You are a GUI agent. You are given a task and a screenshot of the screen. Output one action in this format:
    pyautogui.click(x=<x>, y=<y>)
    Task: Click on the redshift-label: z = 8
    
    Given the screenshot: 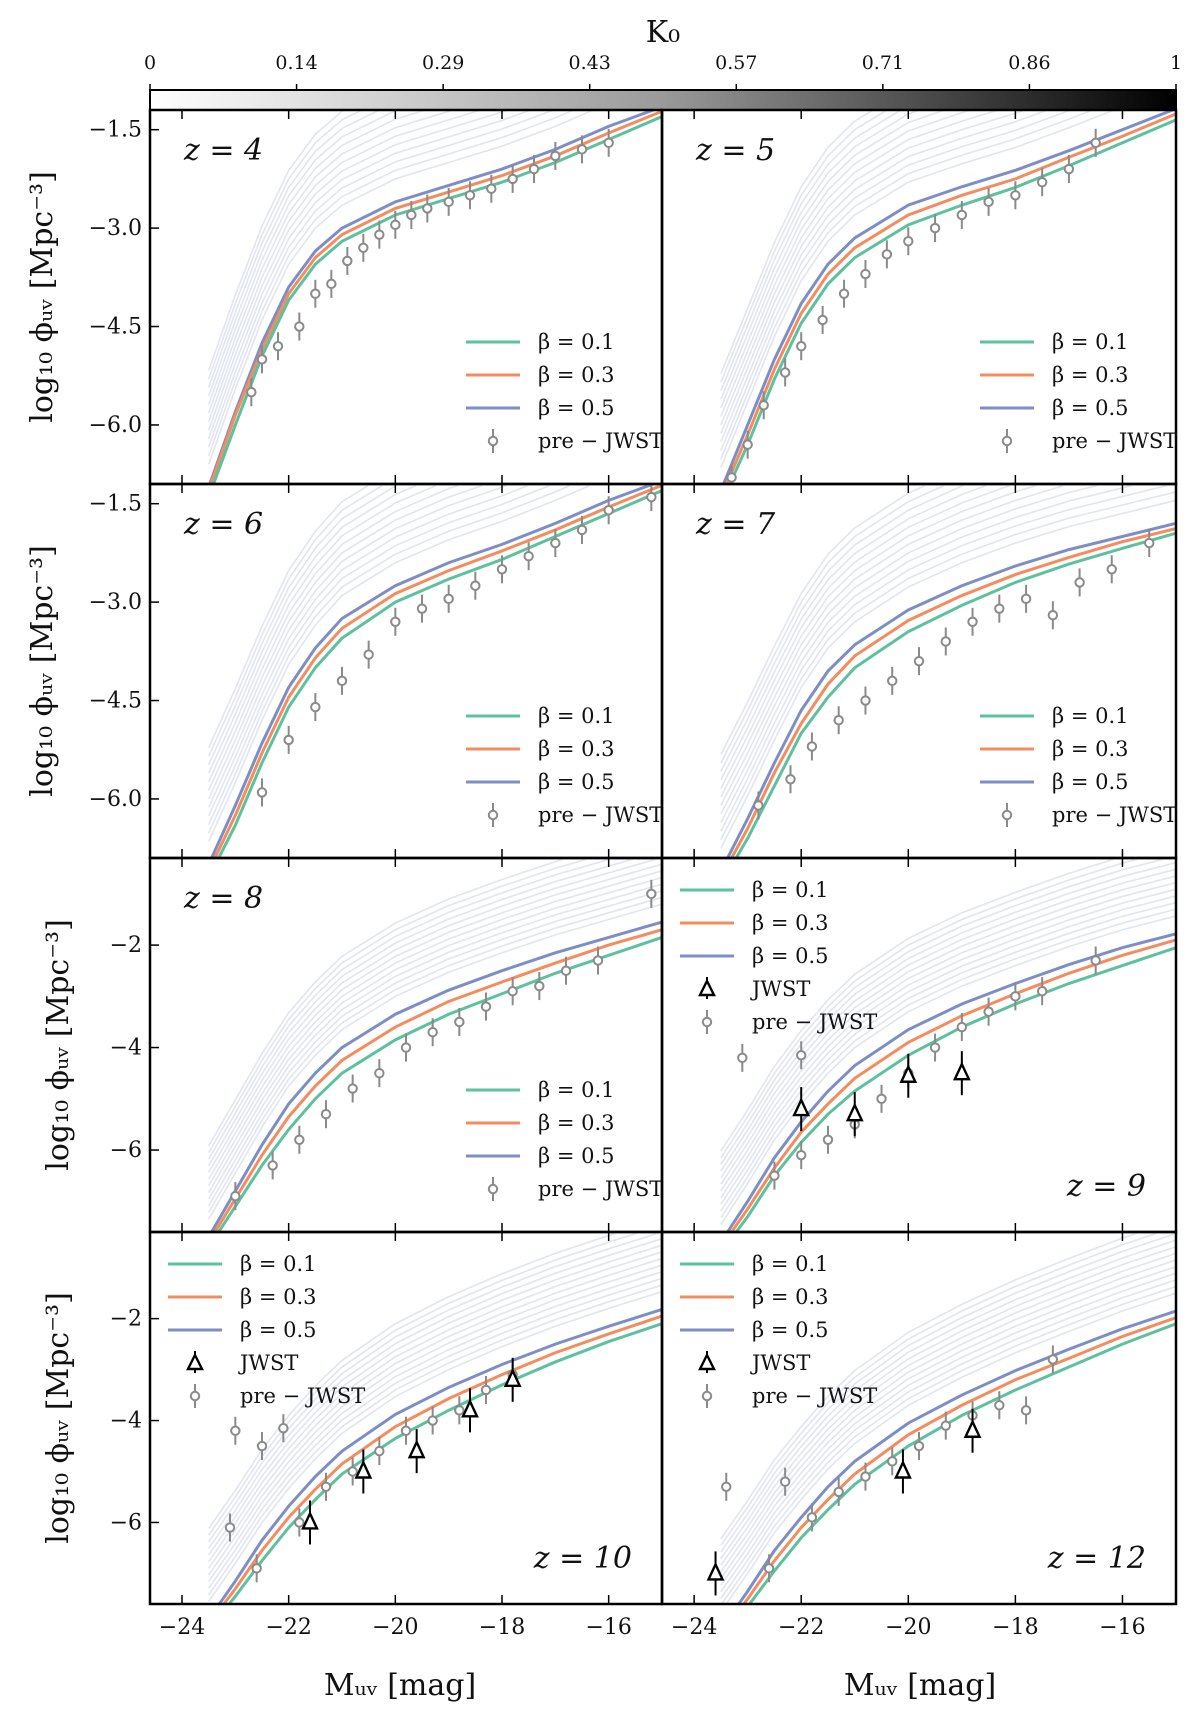 What is the action you would take?
    pyautogui.click(x=223, y=898)
    